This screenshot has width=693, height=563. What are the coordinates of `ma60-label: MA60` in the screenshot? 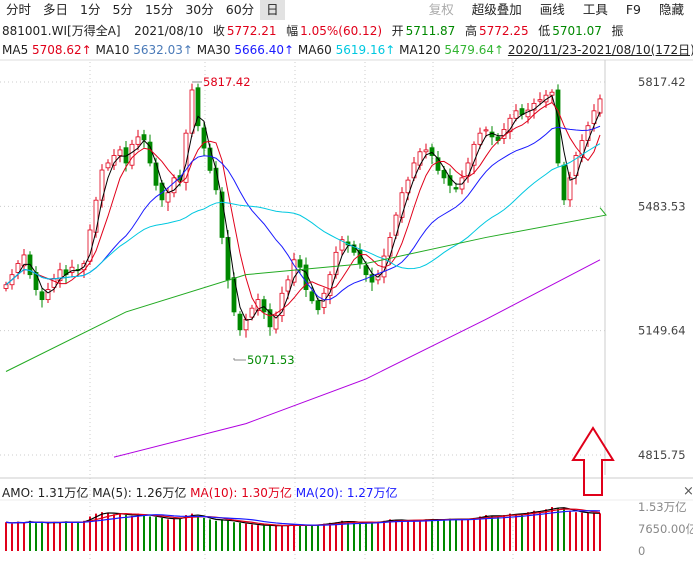 It's located at (314, 50).